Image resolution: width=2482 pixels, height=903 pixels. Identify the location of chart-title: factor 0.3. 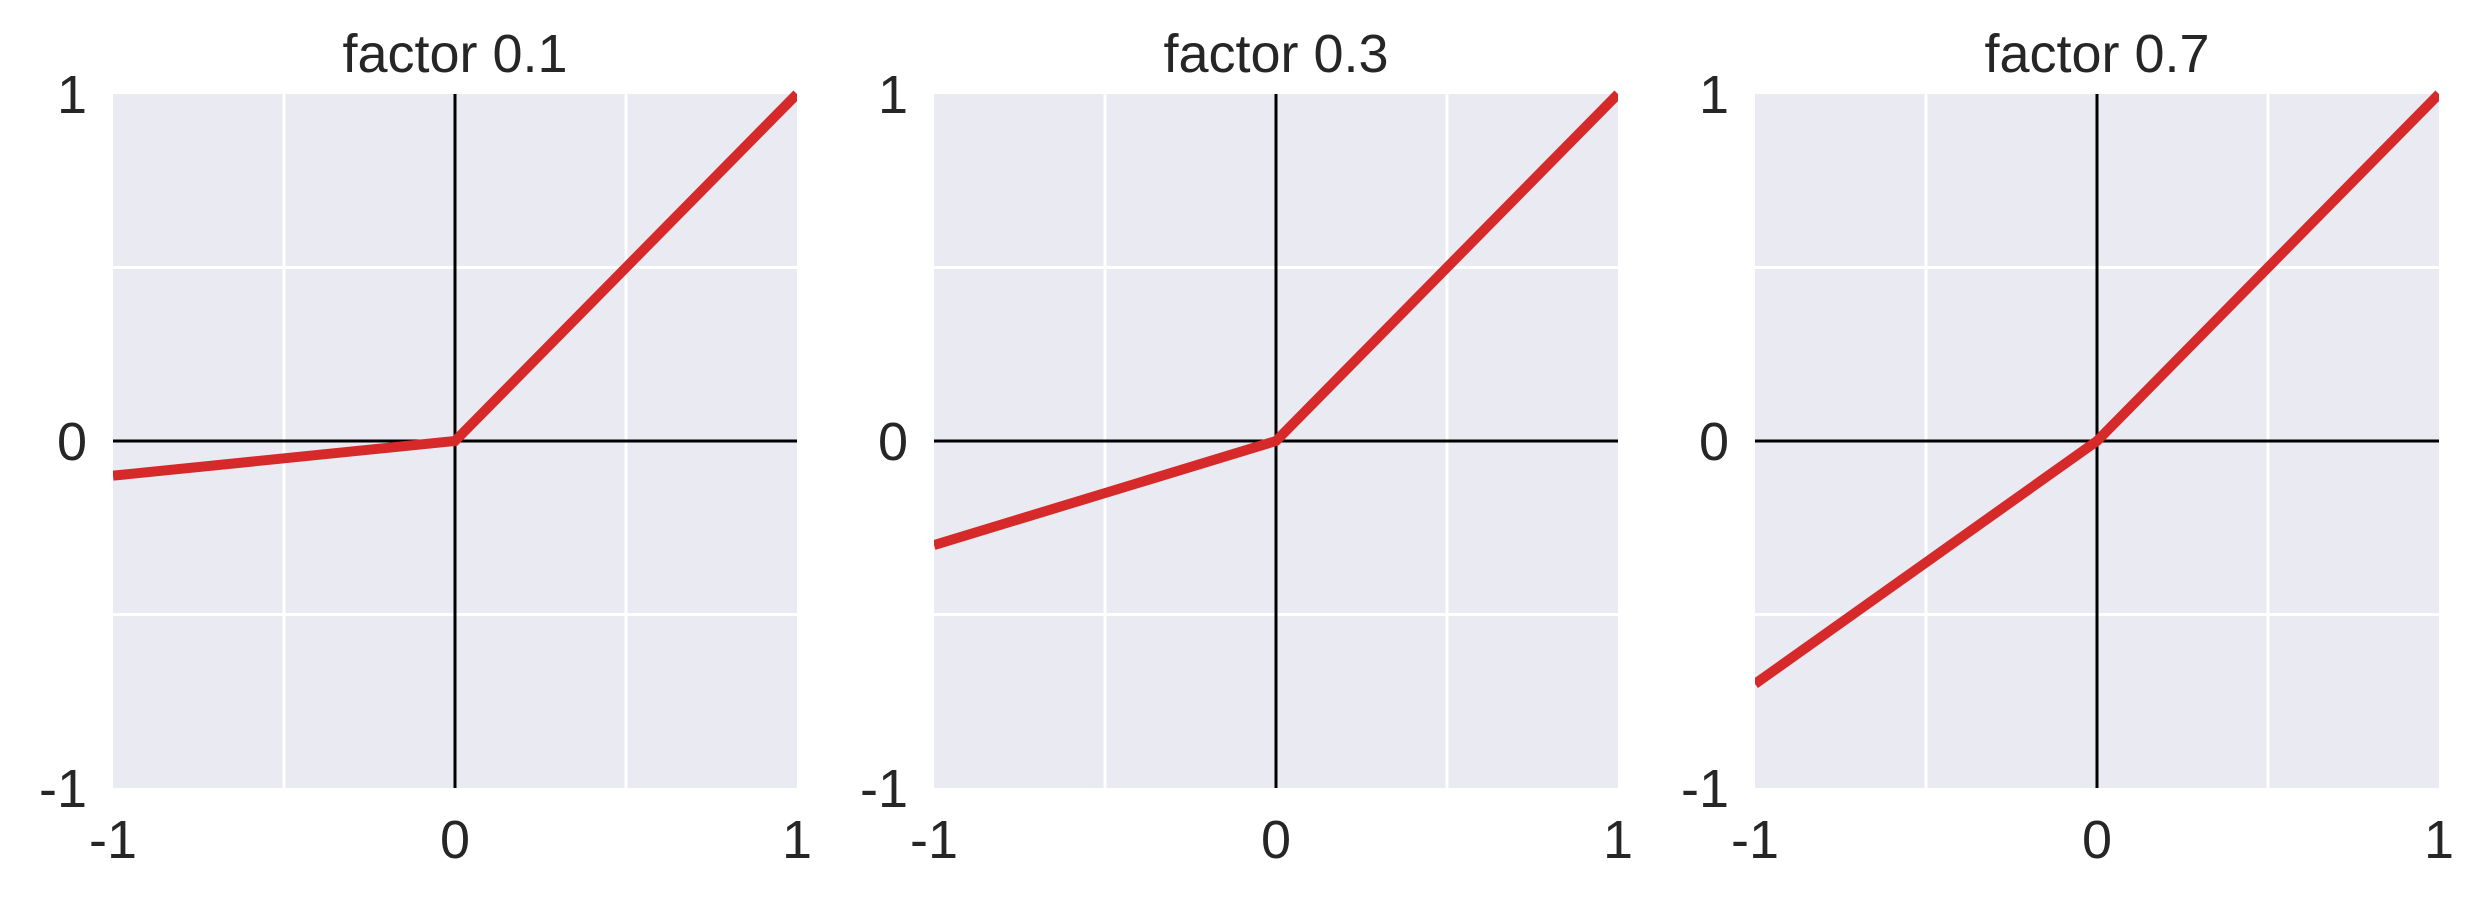
(1275, 54).